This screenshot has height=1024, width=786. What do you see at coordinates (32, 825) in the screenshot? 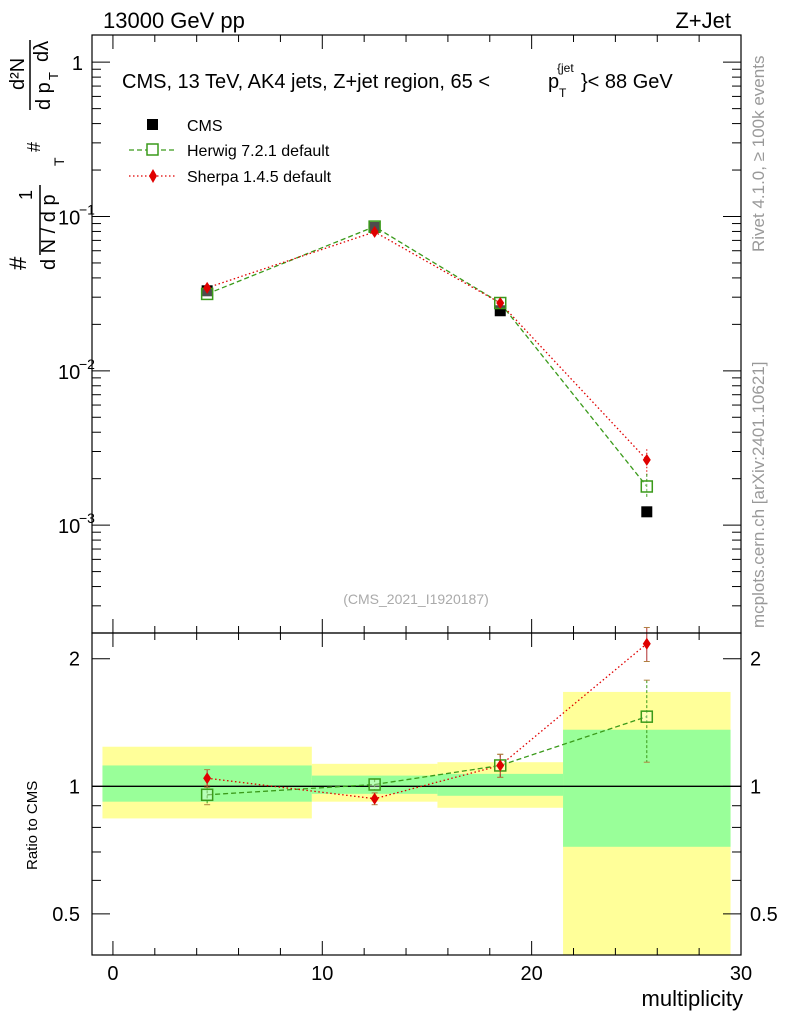
I see `ratio-y-axis-label: Ratio to CMS` at bounding box center [32, 825].